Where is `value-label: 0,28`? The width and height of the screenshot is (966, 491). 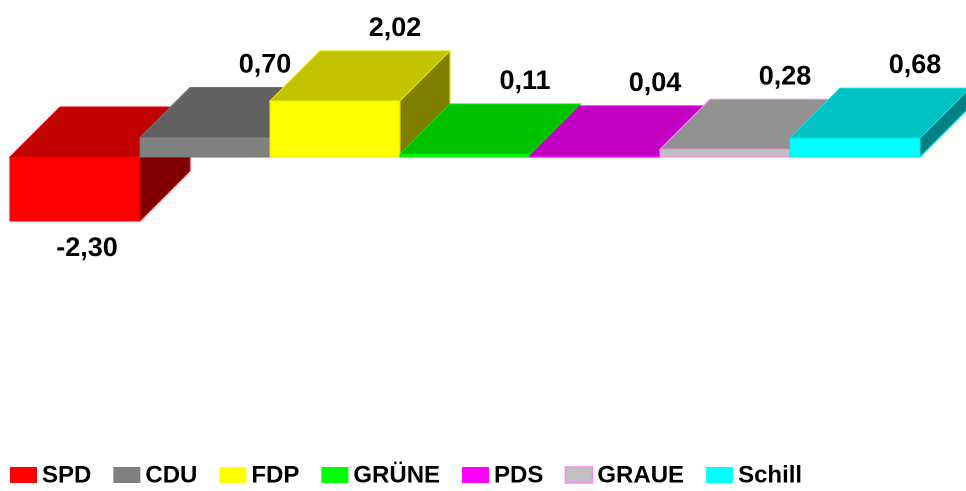 value-label: 0,28 is located at coordinates (785, 75).